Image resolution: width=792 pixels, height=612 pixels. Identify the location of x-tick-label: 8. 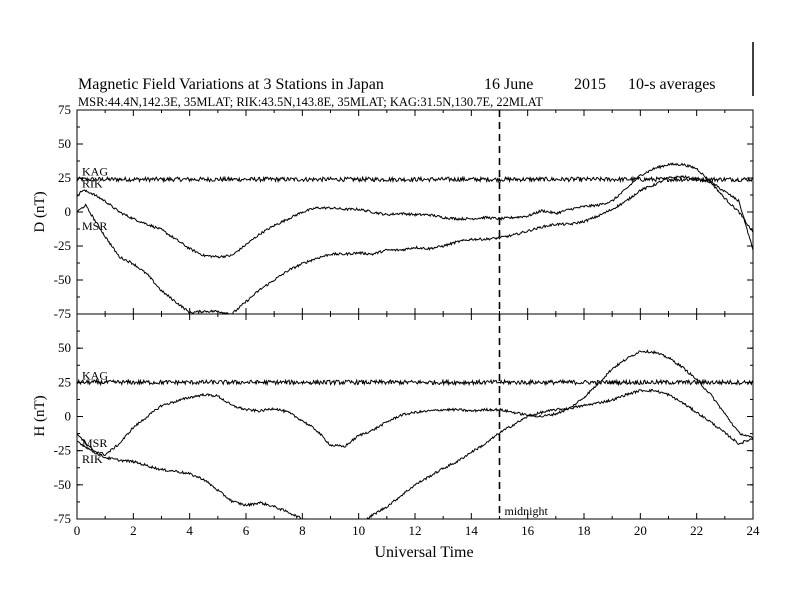
(302, 530).